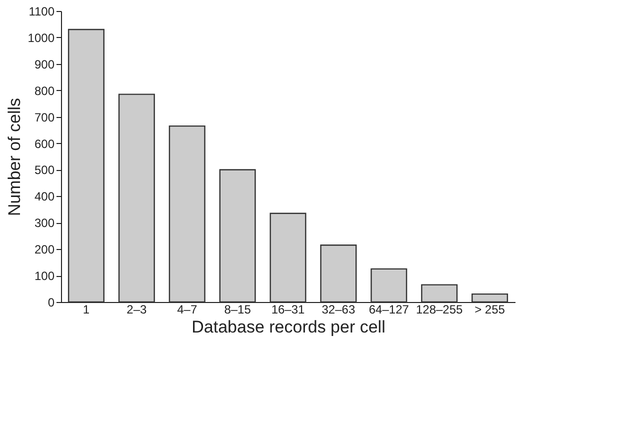  What do you see at coordinates (44, 223) in the screenshot?
I see `y-tick-label: 300` at bounding box center [44, 223].